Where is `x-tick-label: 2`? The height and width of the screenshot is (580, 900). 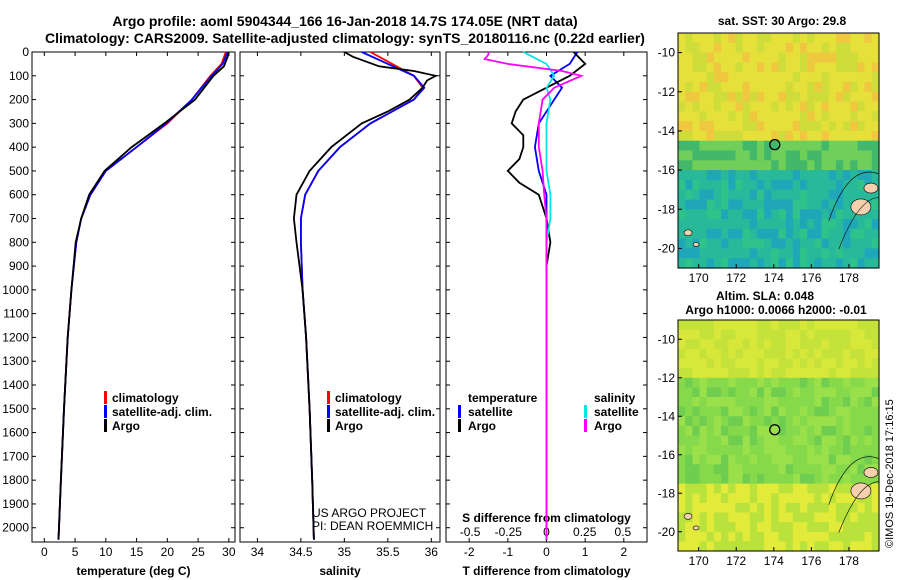
x-tick-label: 2 is located at coordinates (623, 552).